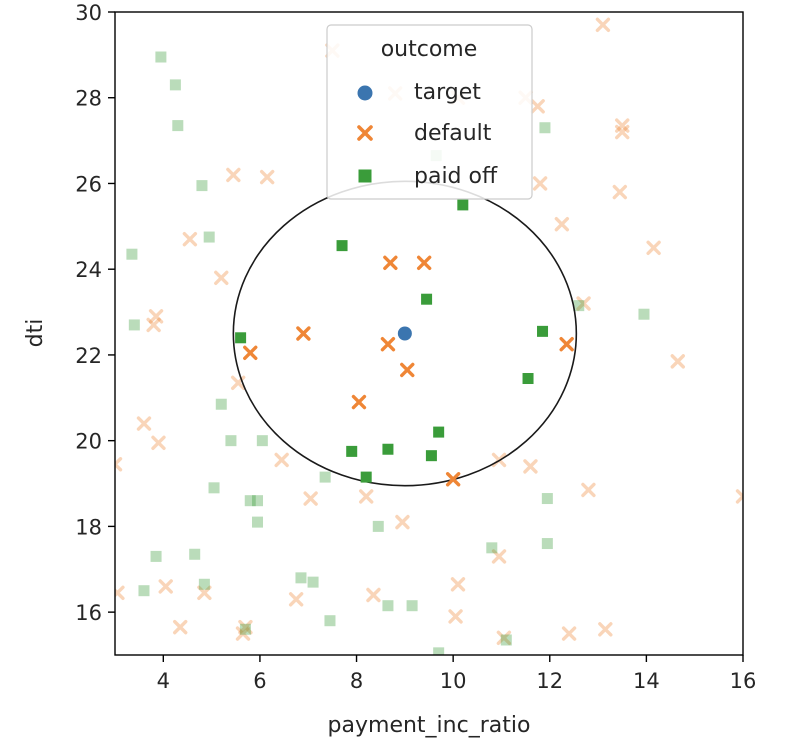  What do you see at coordinates (88, 13) in the screenshot?
I see `y-tick-label: 30` at bounding box center [88, 13].